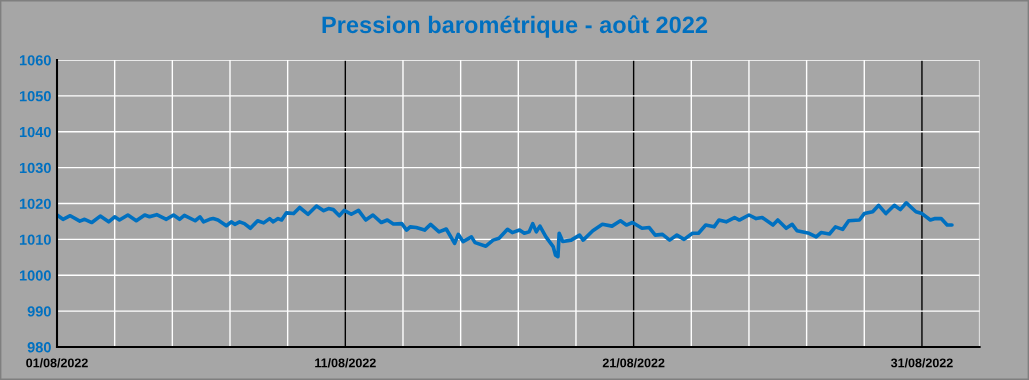  What do you see at coordinates (35, 275) in the screenshot?
I see `y-tick-label: 1000` at bounding box center [35, 275].